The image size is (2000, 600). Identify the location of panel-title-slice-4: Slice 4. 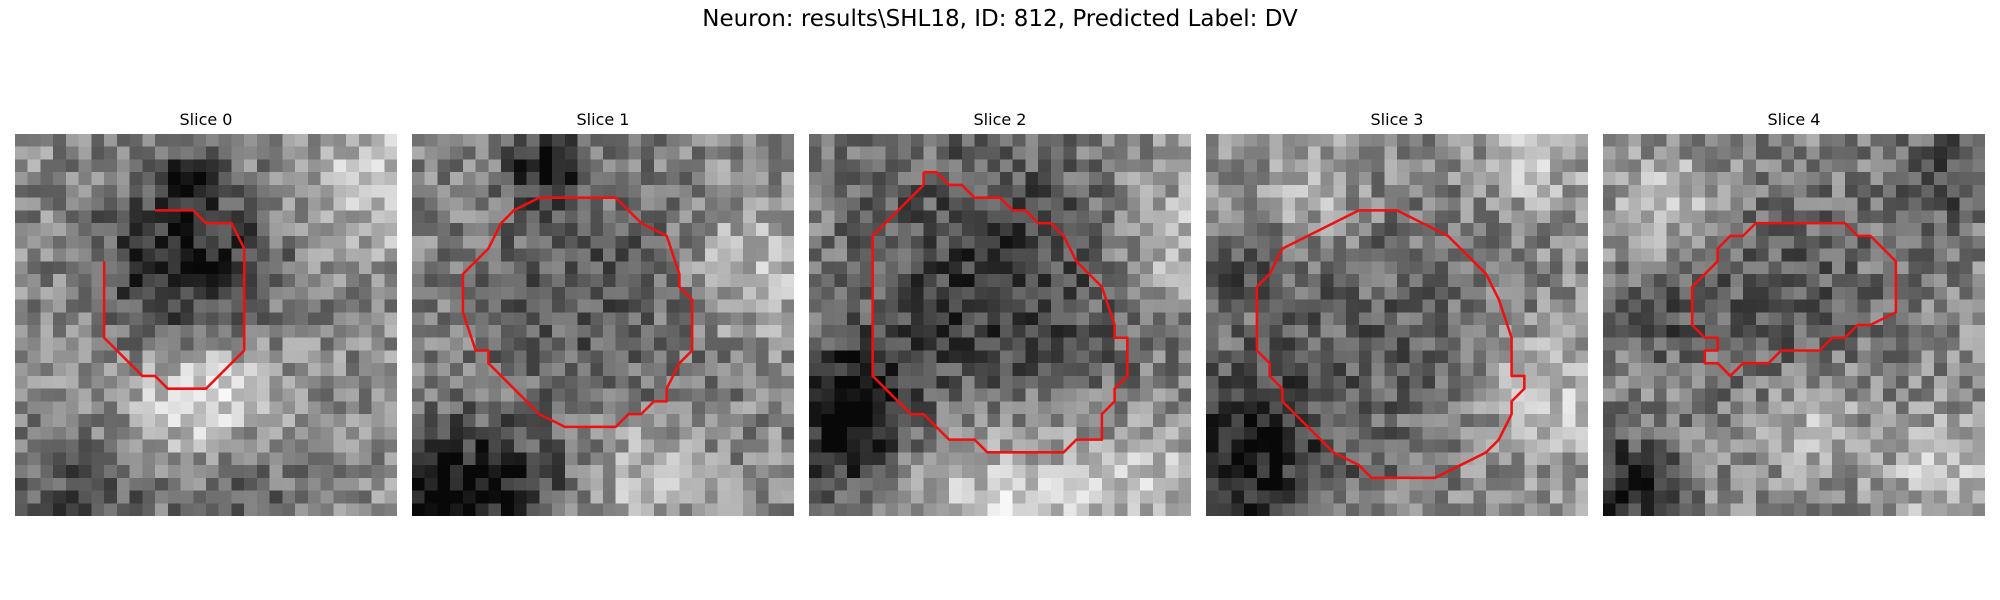
(1794, 119).